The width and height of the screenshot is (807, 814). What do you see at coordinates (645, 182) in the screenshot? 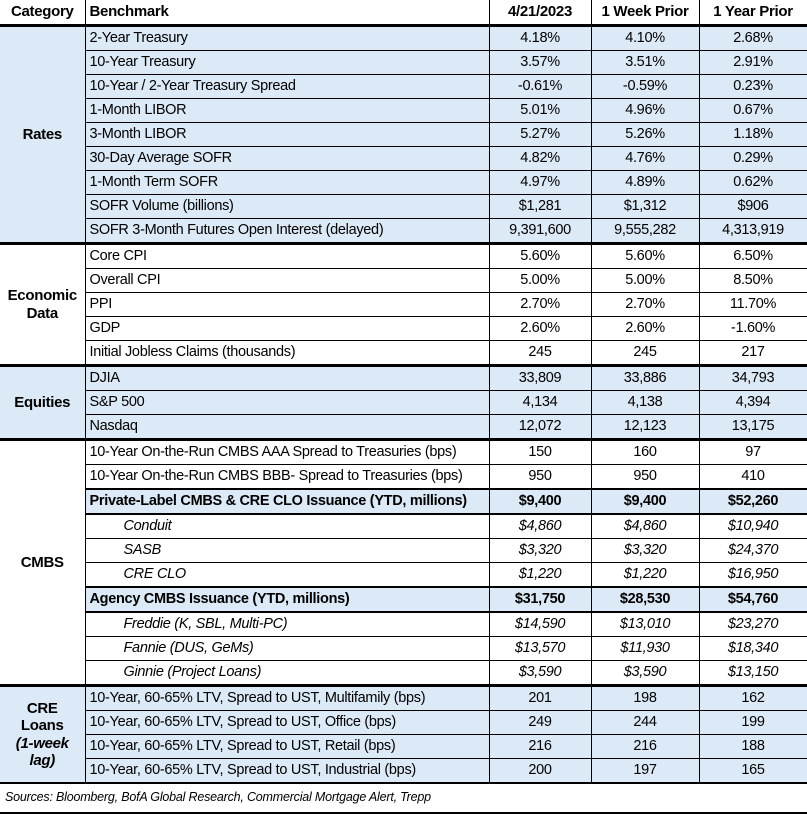
I see `value-cell: 4.89%` at bounding box center [645, 182].